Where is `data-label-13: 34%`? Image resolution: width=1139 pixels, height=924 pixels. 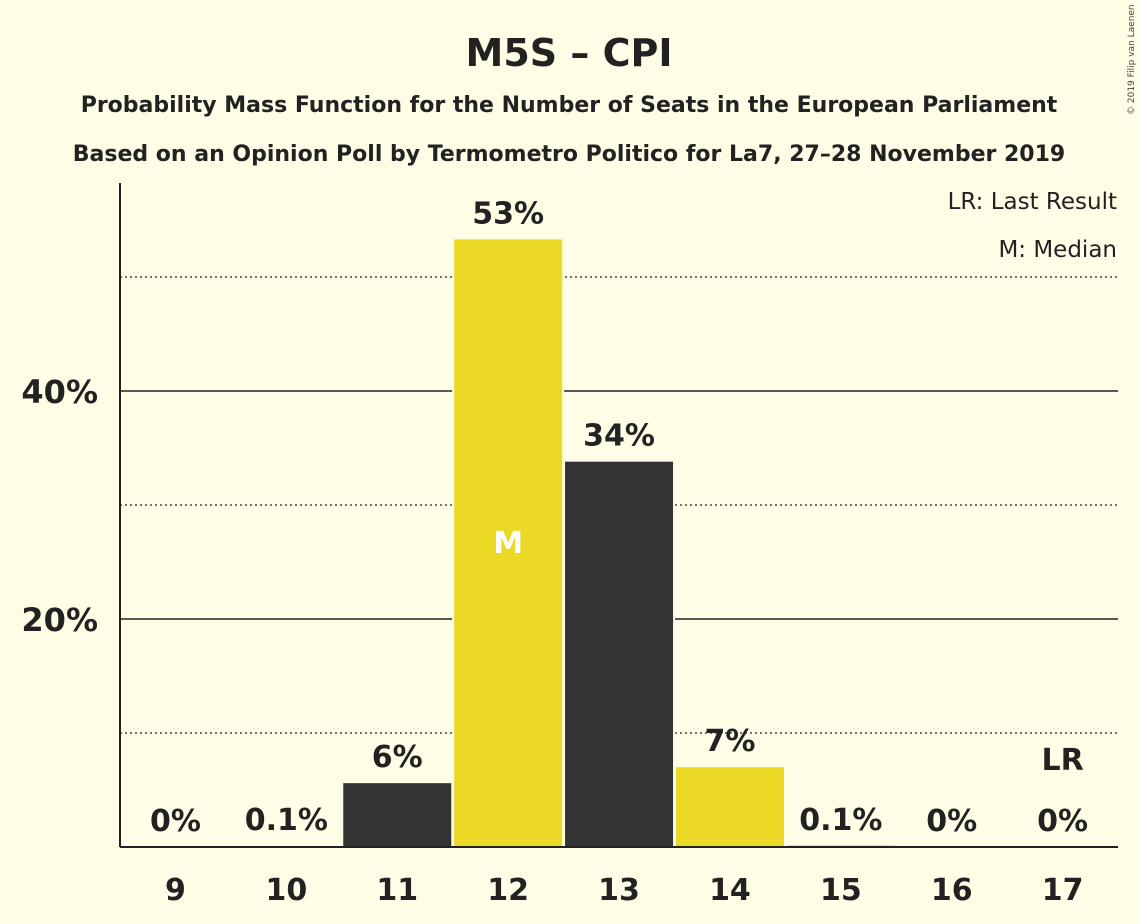
data-label-13: 34% is located at coordinates (619, 436).